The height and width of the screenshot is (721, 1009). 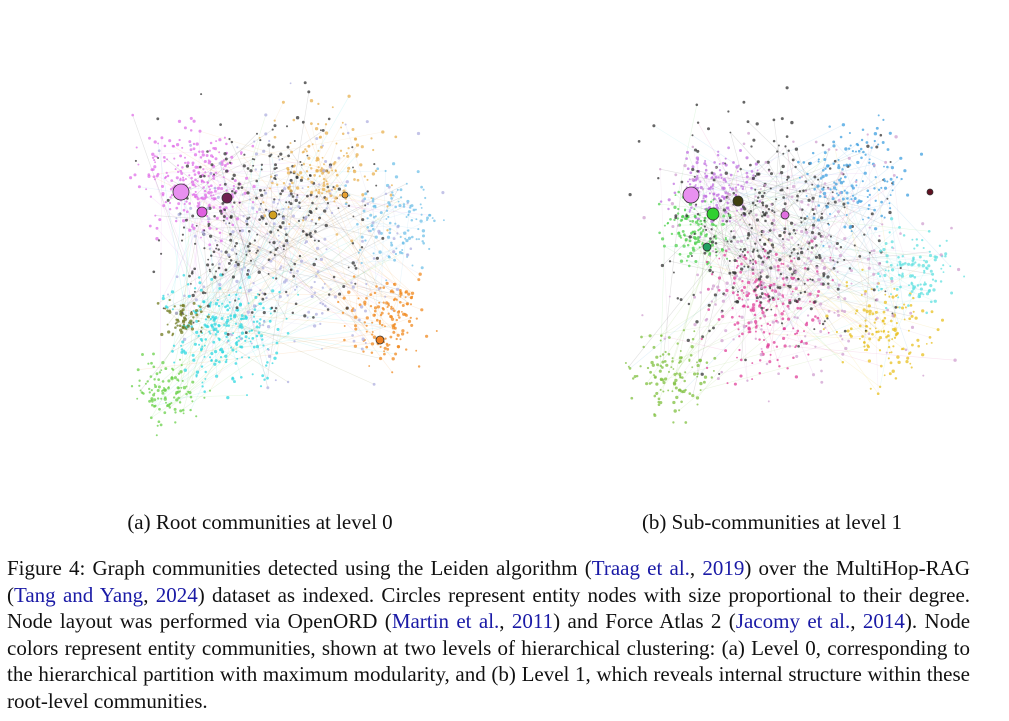 I want to click on citation-year: 2019, so click(x=723, y=568).